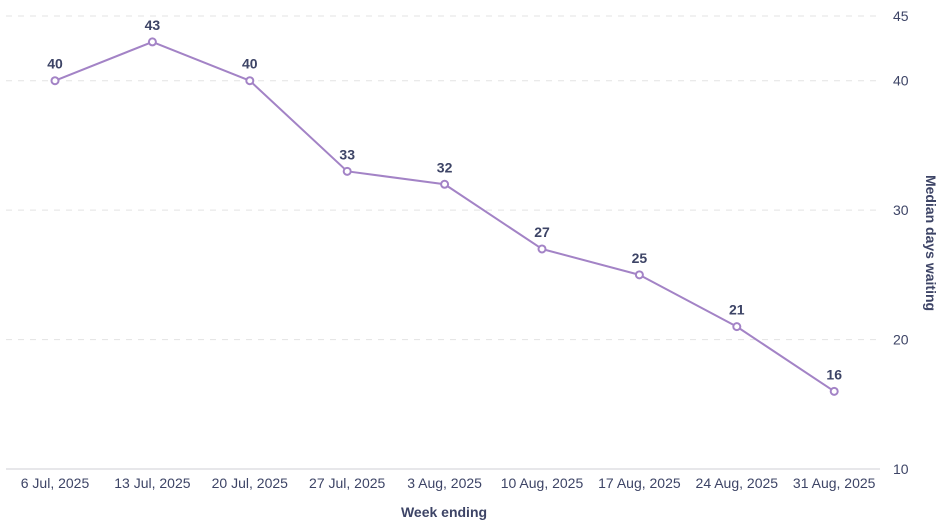  What do you see at coordinates (640, 258) in the screenshot?
I see `data-label: 25` at bounding box center [640, 258].